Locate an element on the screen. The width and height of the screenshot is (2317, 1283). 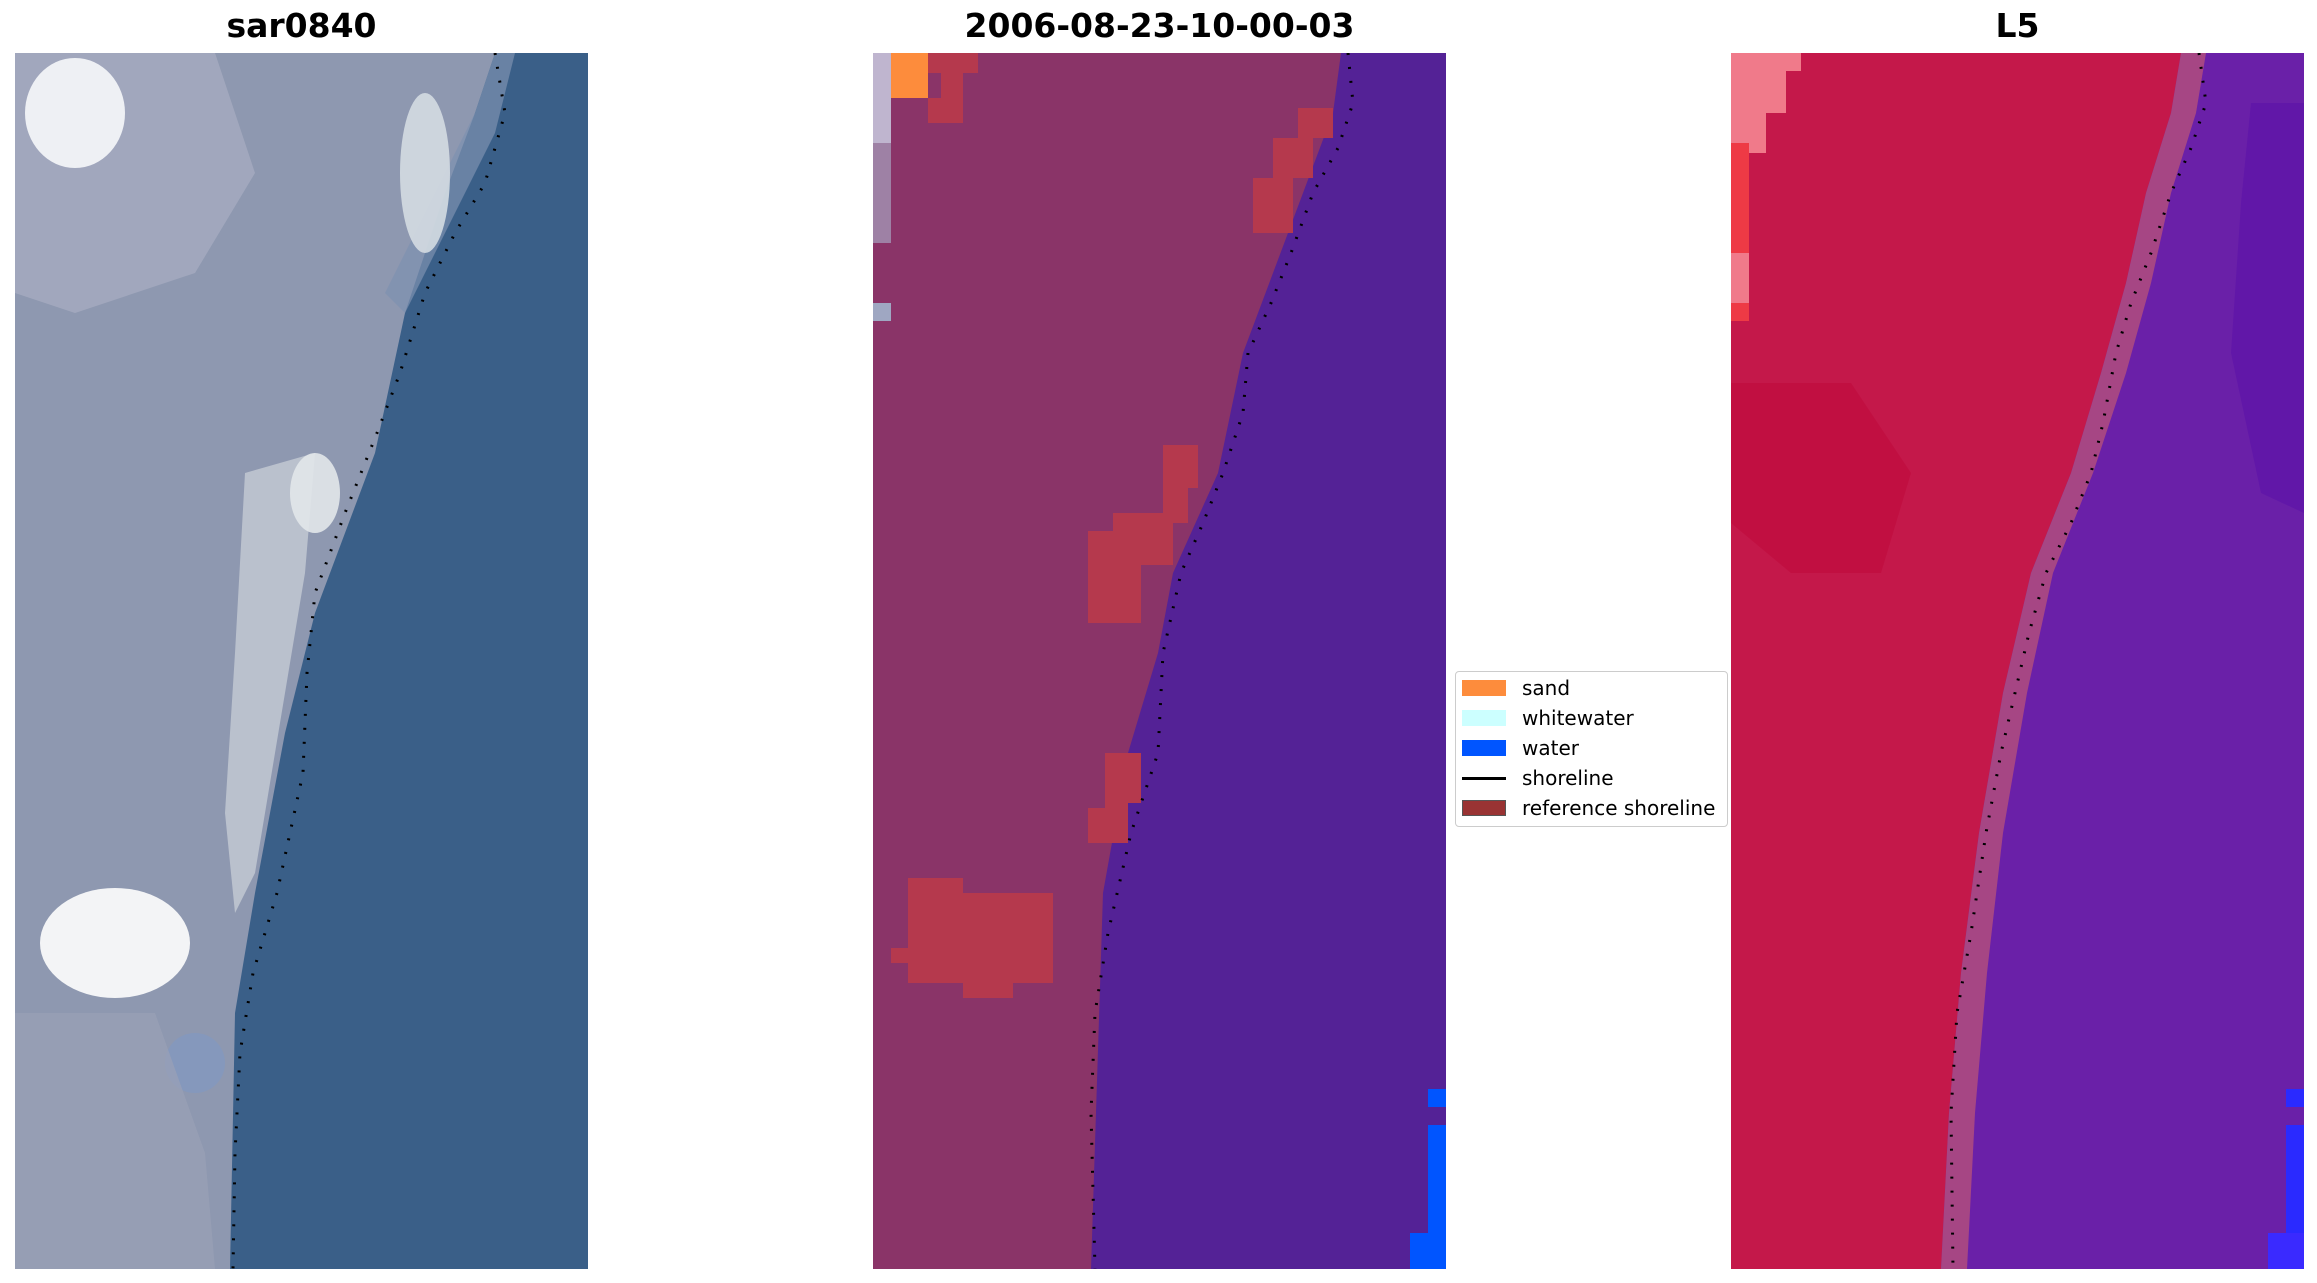
legend-label-shoreline: shoreline is located at coordinates (1568, 778).